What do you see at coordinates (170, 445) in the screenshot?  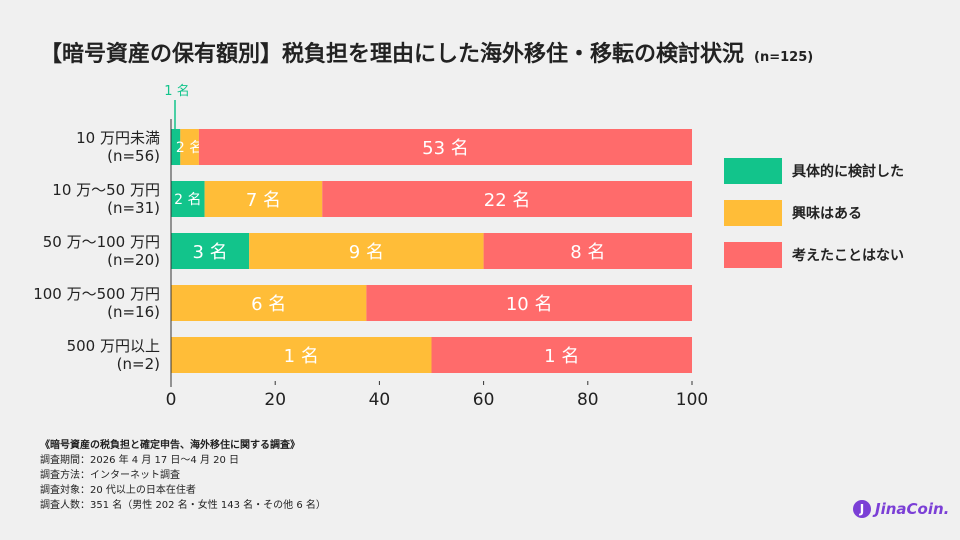 I see `survey-notes-heading: 《暗号資産の税負担と確定申告、海外移住に関する調査》` at bounding box center [170, 445].